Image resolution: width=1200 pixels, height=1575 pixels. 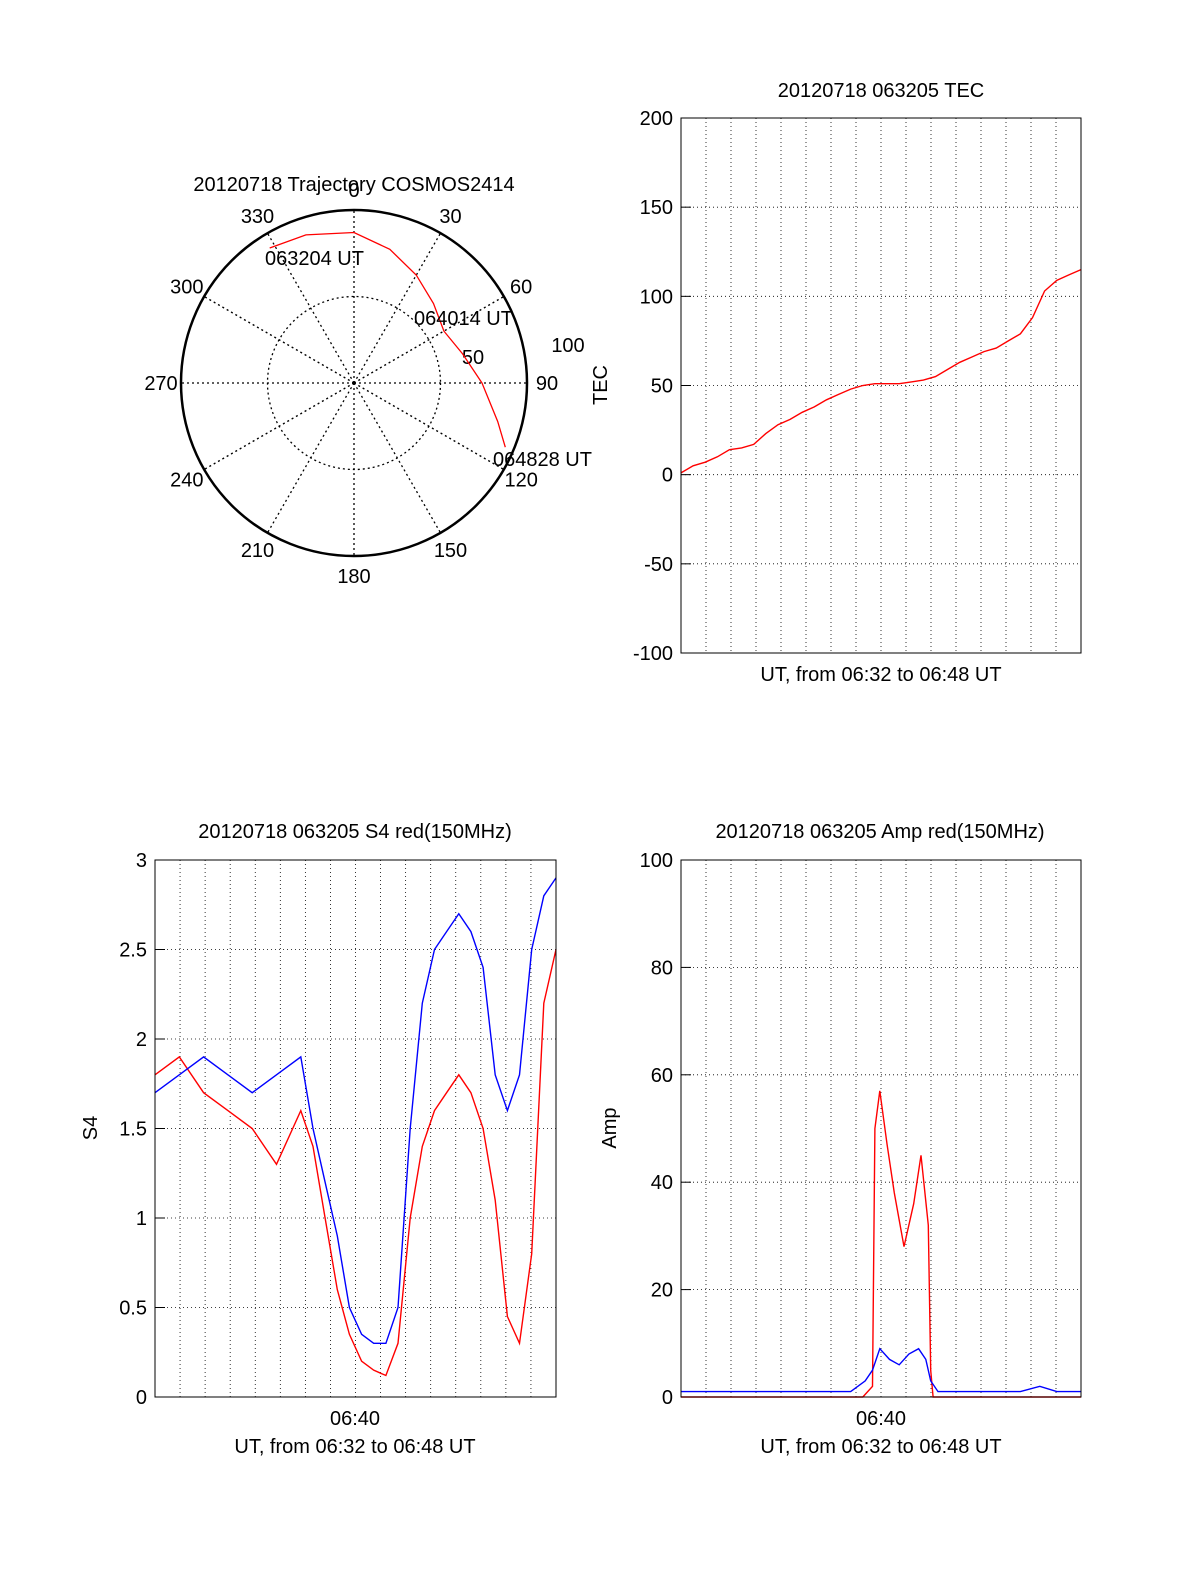 What do you see at coordinates (314, 259) in the screenshot?
I see `trajectory-start-label: 063204 UT` at bounding box center [314, 259].